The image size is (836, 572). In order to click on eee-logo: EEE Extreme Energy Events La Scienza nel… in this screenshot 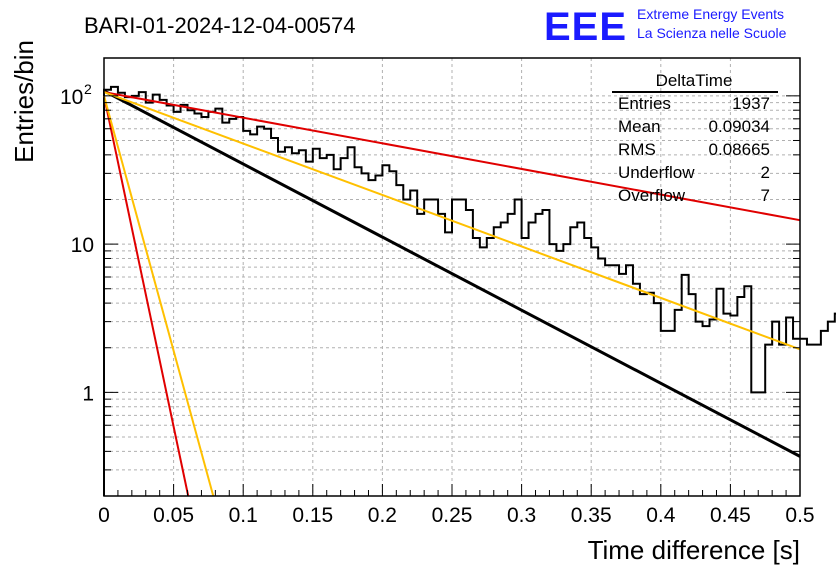, I will do `click(665, 27)`.